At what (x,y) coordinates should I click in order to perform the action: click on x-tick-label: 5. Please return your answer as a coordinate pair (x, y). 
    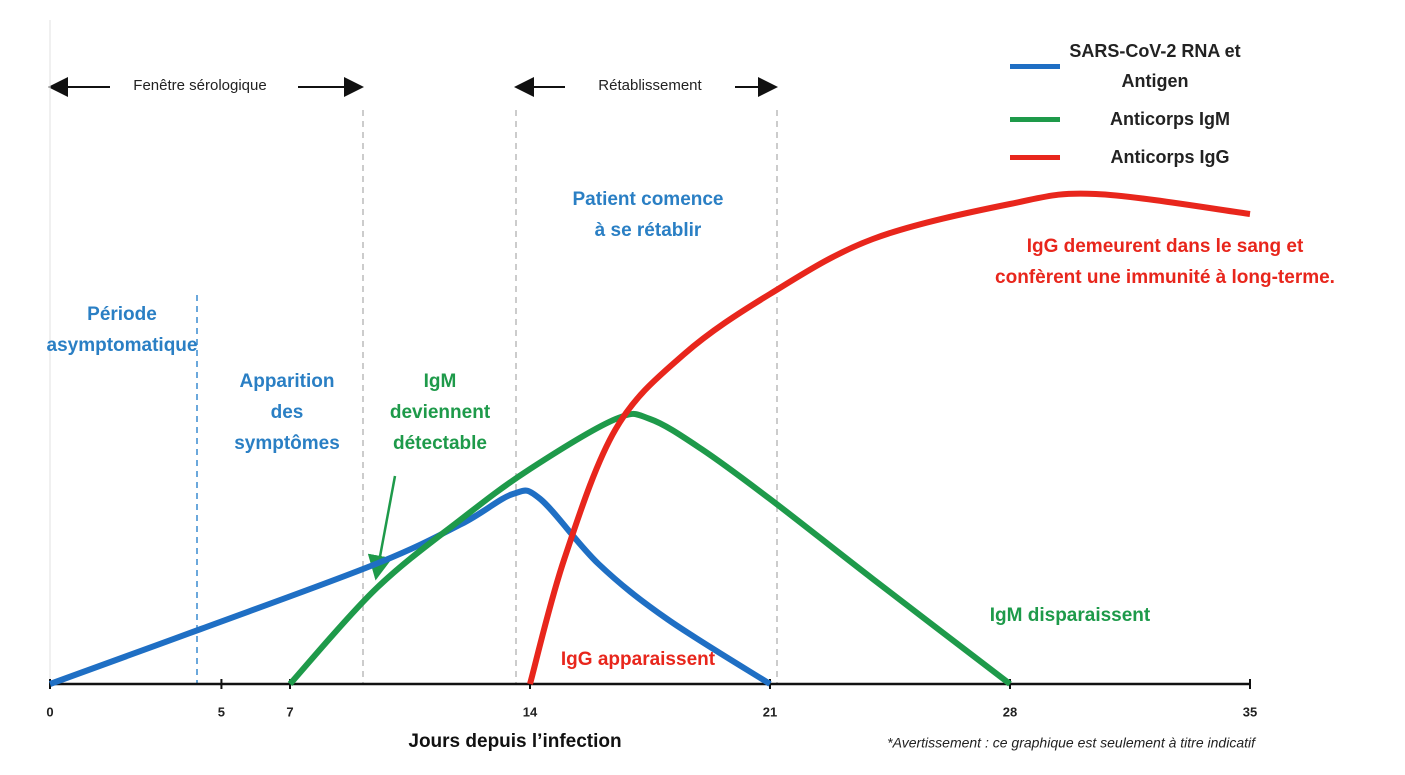
    Looking at the image, I should click on (221, 711).